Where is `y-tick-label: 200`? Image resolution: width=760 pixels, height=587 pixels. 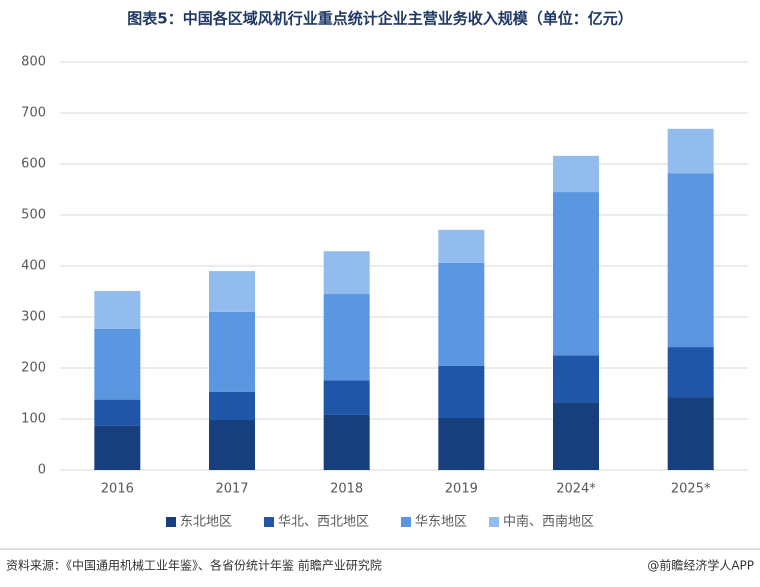
y-tick-label: 200 is located at coordinates (33, 368).